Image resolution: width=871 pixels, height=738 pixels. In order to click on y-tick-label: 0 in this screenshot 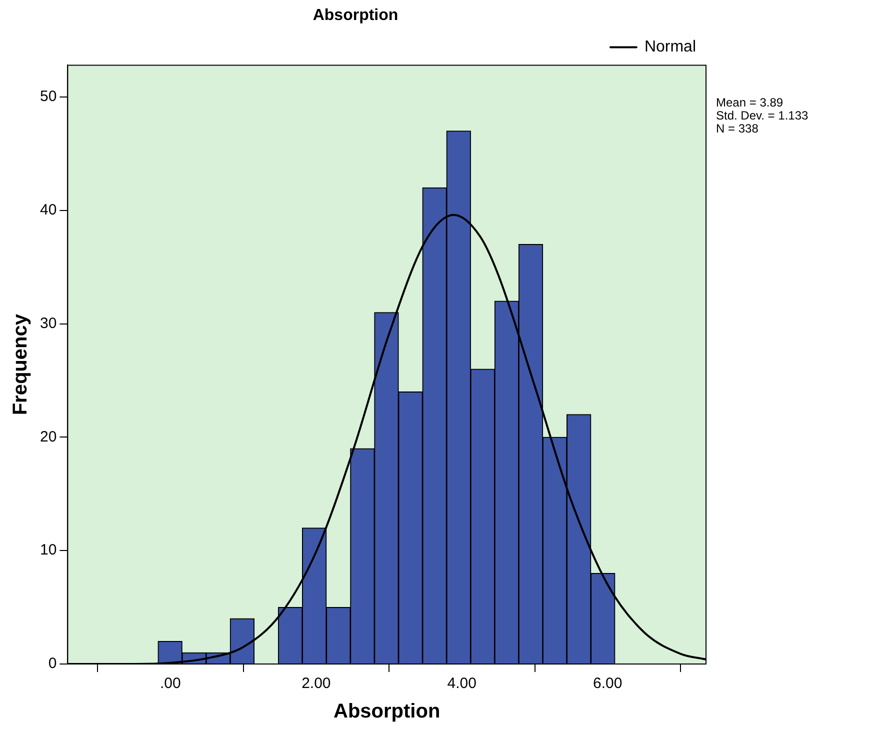, I will do `click(52, 663)`.